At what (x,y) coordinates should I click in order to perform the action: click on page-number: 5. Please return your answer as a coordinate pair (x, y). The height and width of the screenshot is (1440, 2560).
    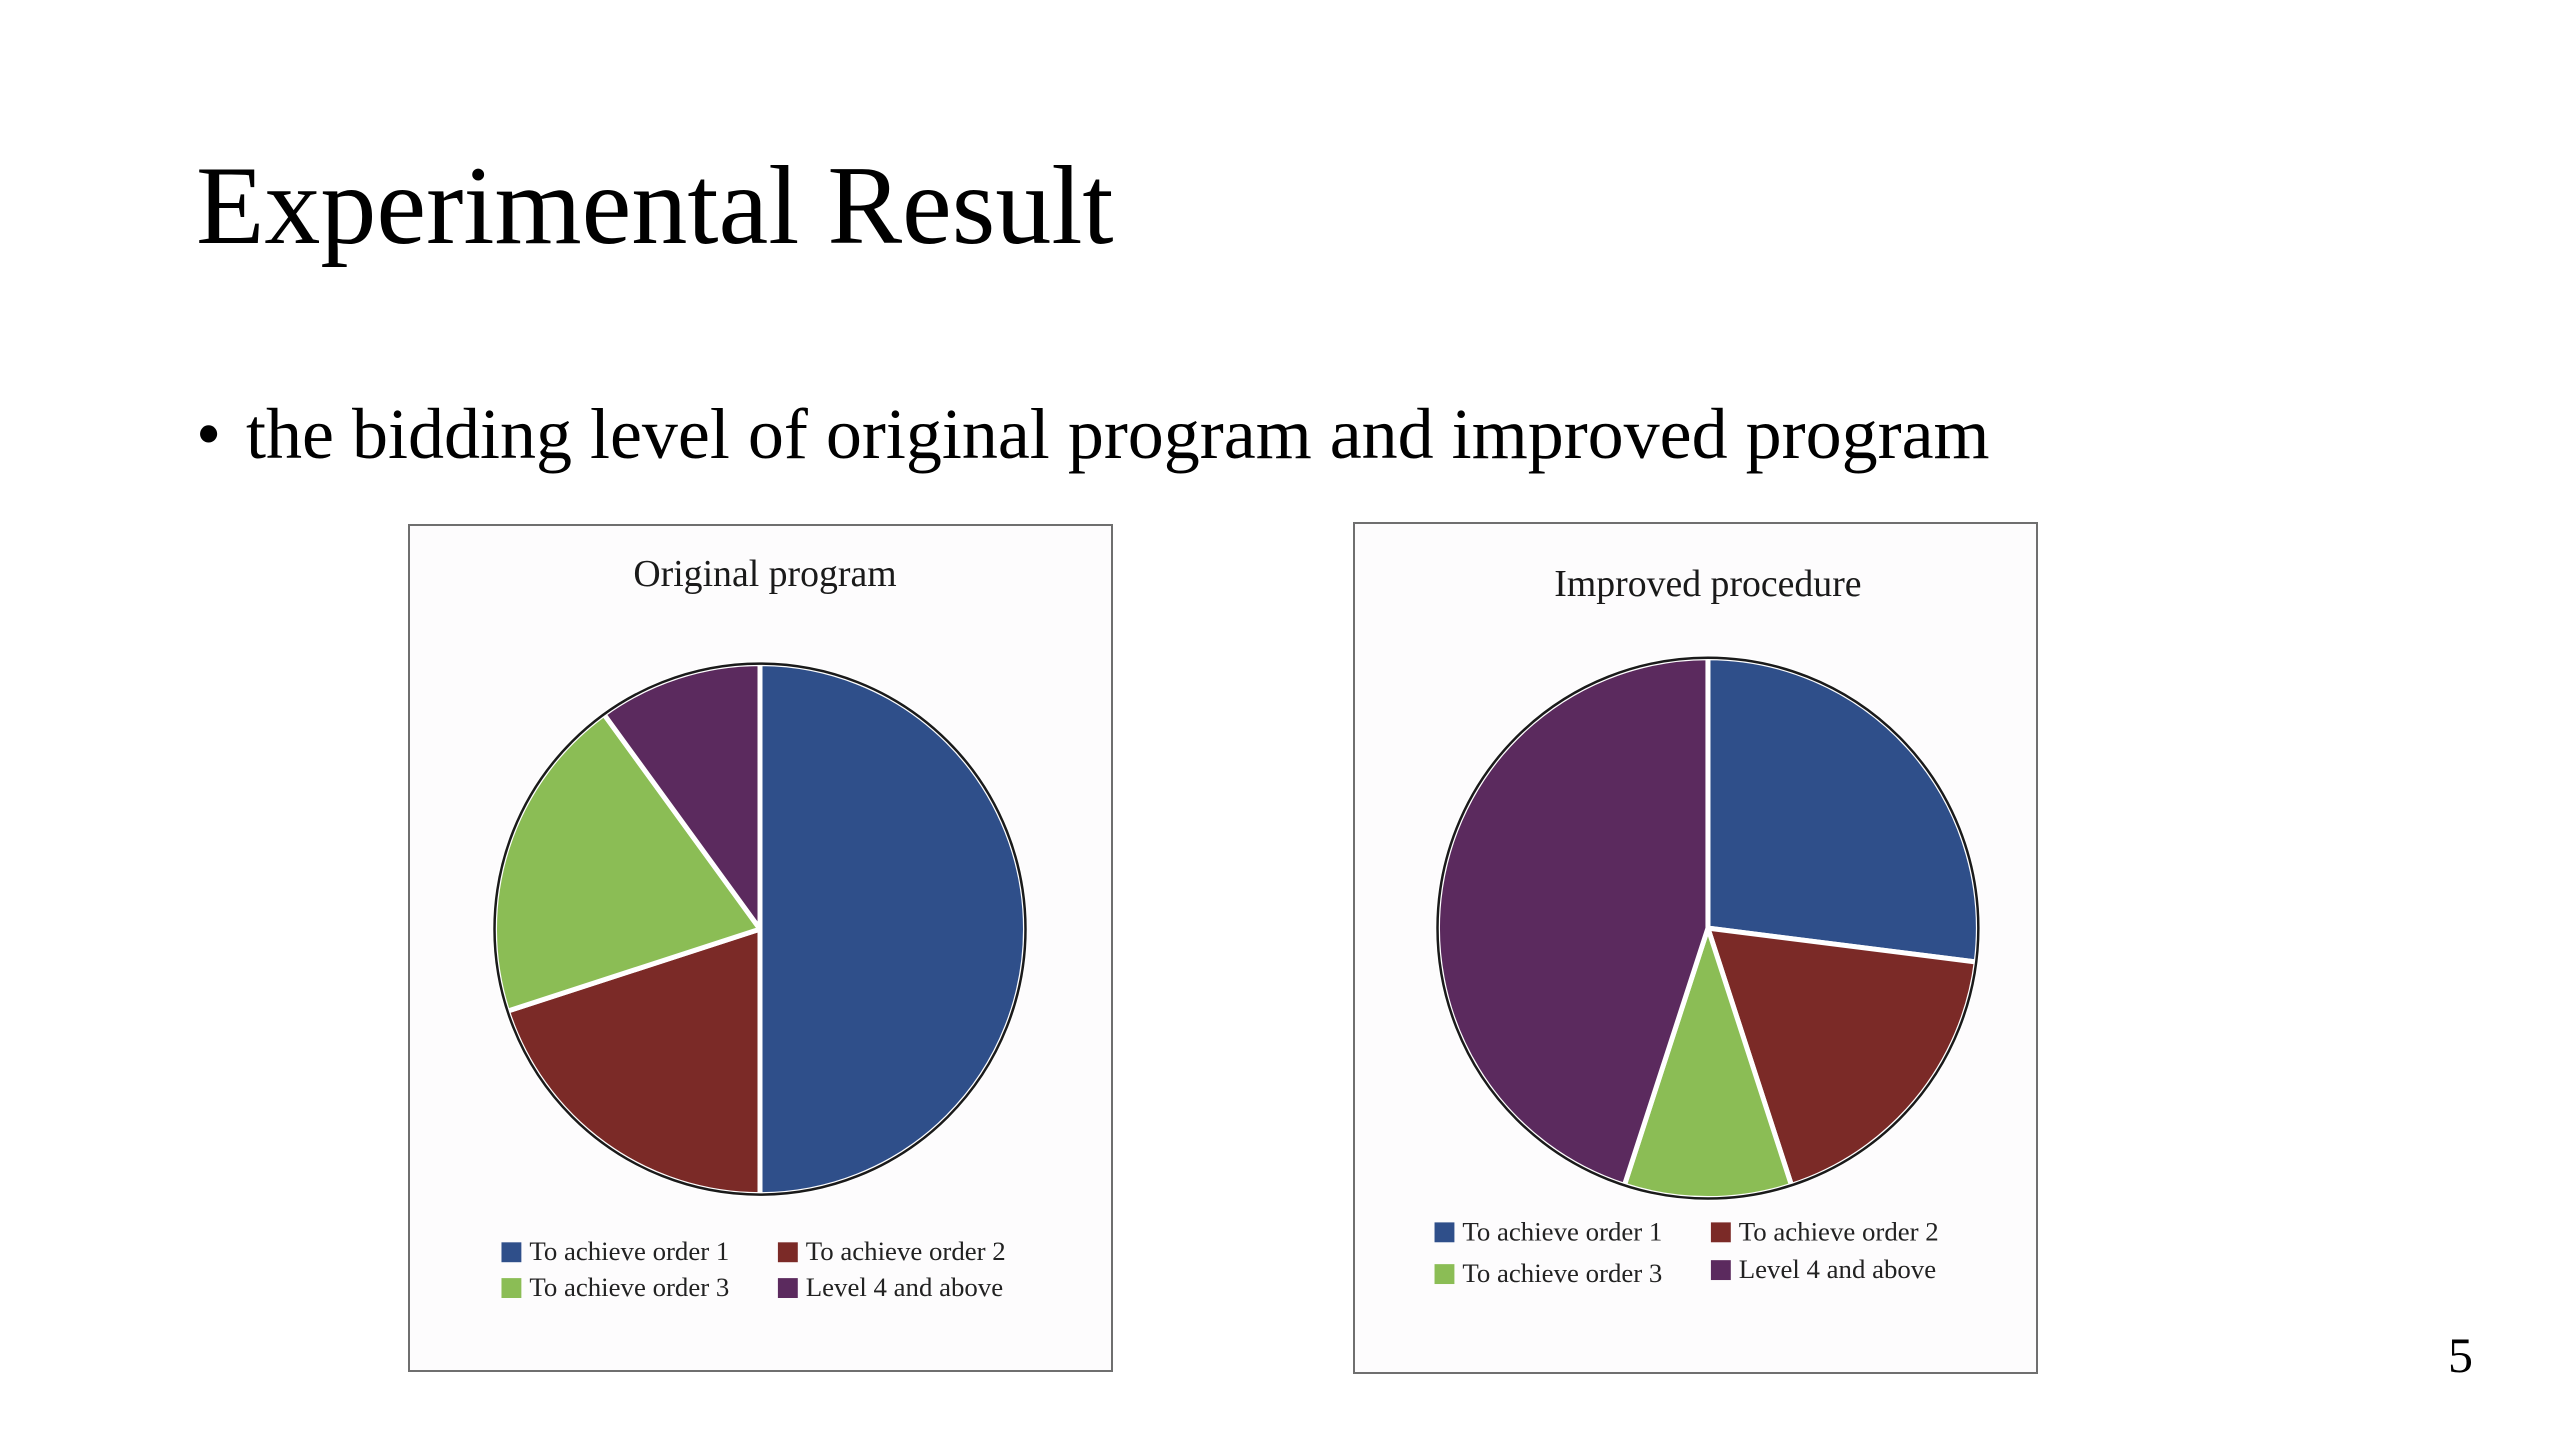
    Looking at the image, I should click on (2460, 1355).